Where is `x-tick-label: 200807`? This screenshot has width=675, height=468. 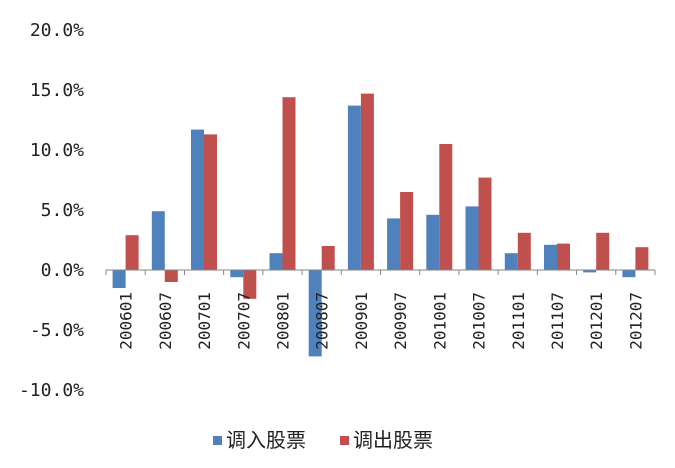
x-tick-label: 200807 is located at coordinates (322, 321).